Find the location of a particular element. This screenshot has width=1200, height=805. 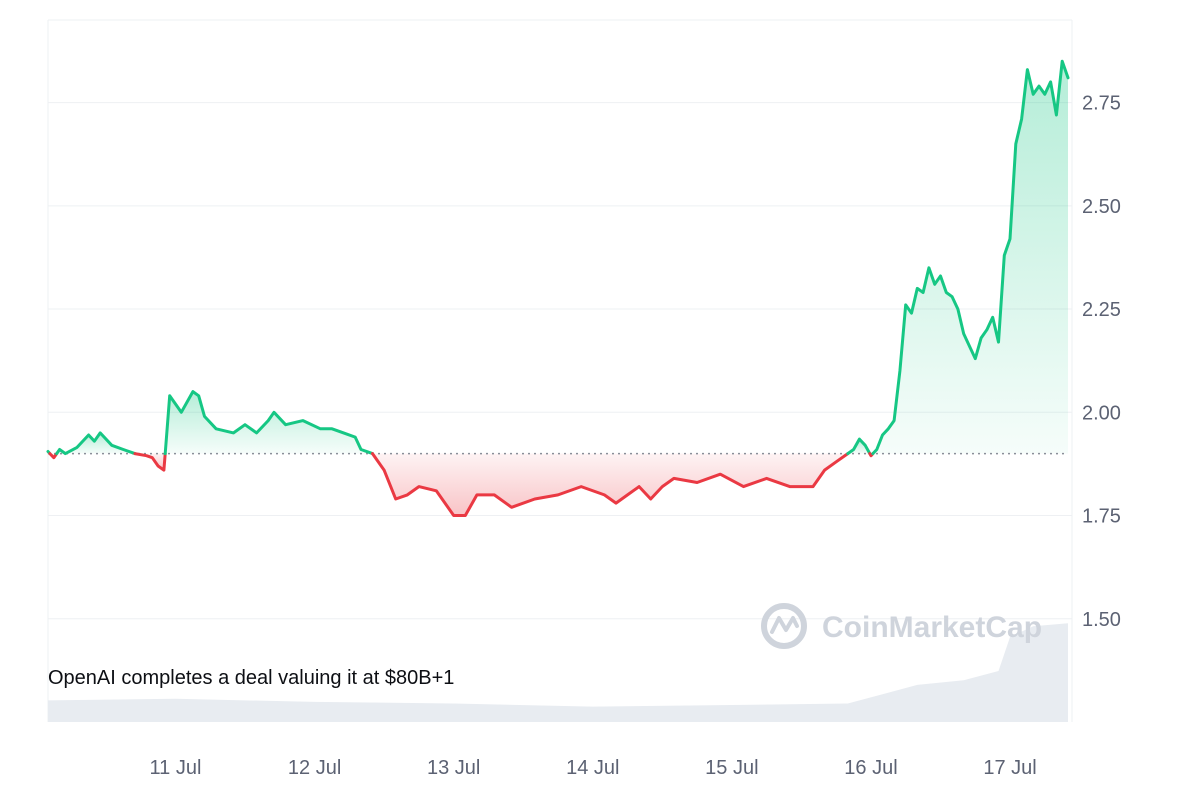

volume-shape is located at coordinates (558, 672).